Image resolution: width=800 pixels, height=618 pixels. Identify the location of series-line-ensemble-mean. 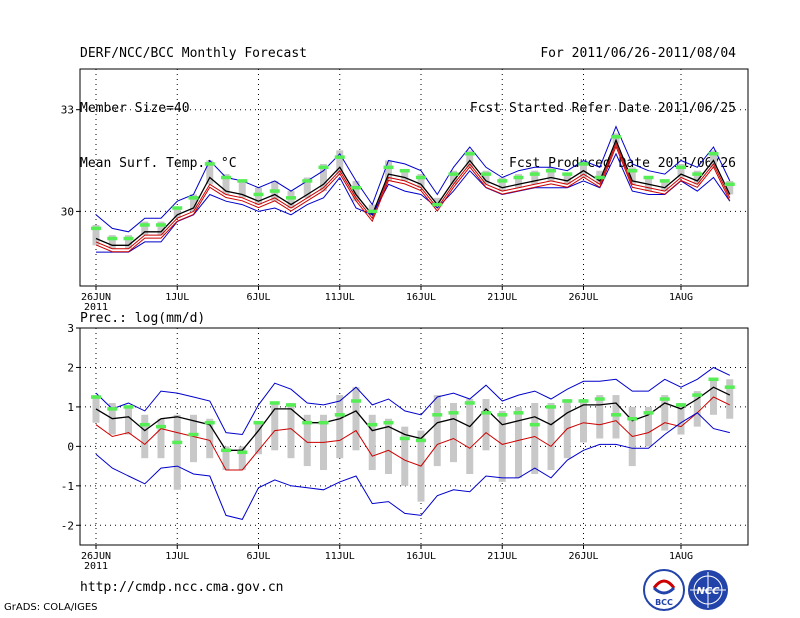
(413, 192).